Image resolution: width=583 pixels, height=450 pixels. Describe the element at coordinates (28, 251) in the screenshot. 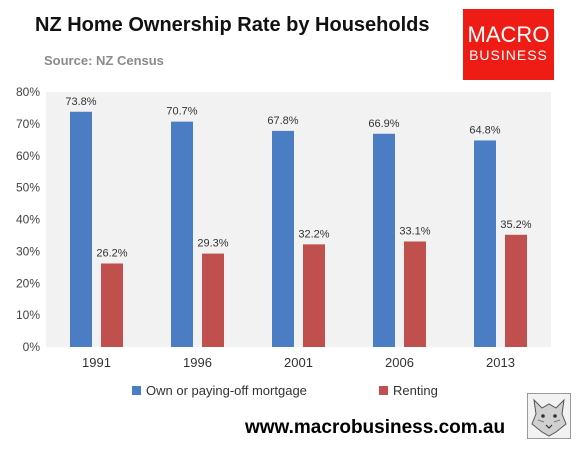

I see `y-tick-label: 30%` at that location.